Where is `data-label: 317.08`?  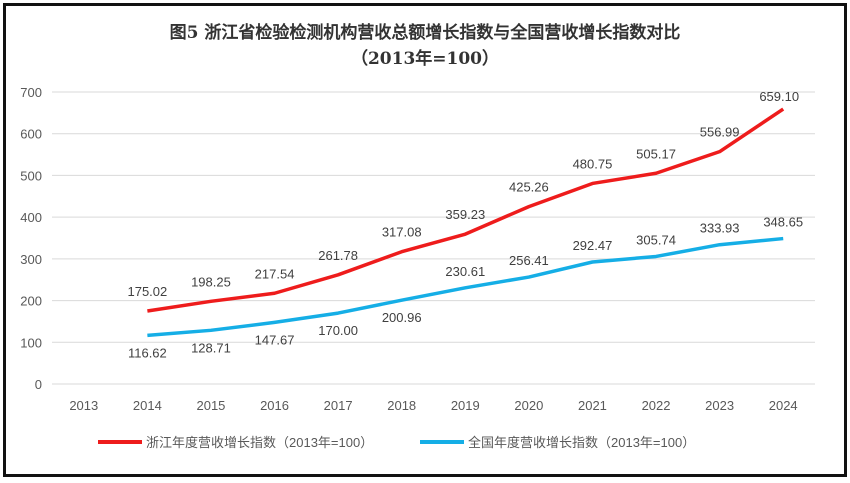 data-label: 317.08 is located at coordinates (402, 232).